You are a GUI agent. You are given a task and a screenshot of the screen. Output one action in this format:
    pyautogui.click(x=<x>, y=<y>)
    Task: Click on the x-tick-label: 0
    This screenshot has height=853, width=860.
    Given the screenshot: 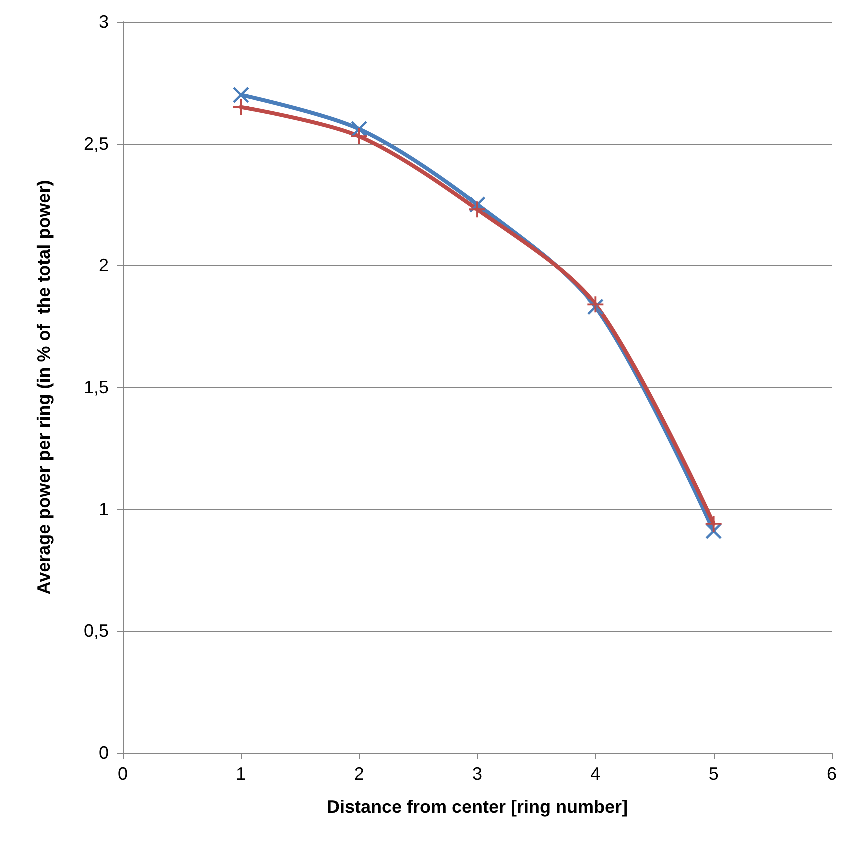 What is the action you would take?
    pyautogui.click(x=123, y=774)
    